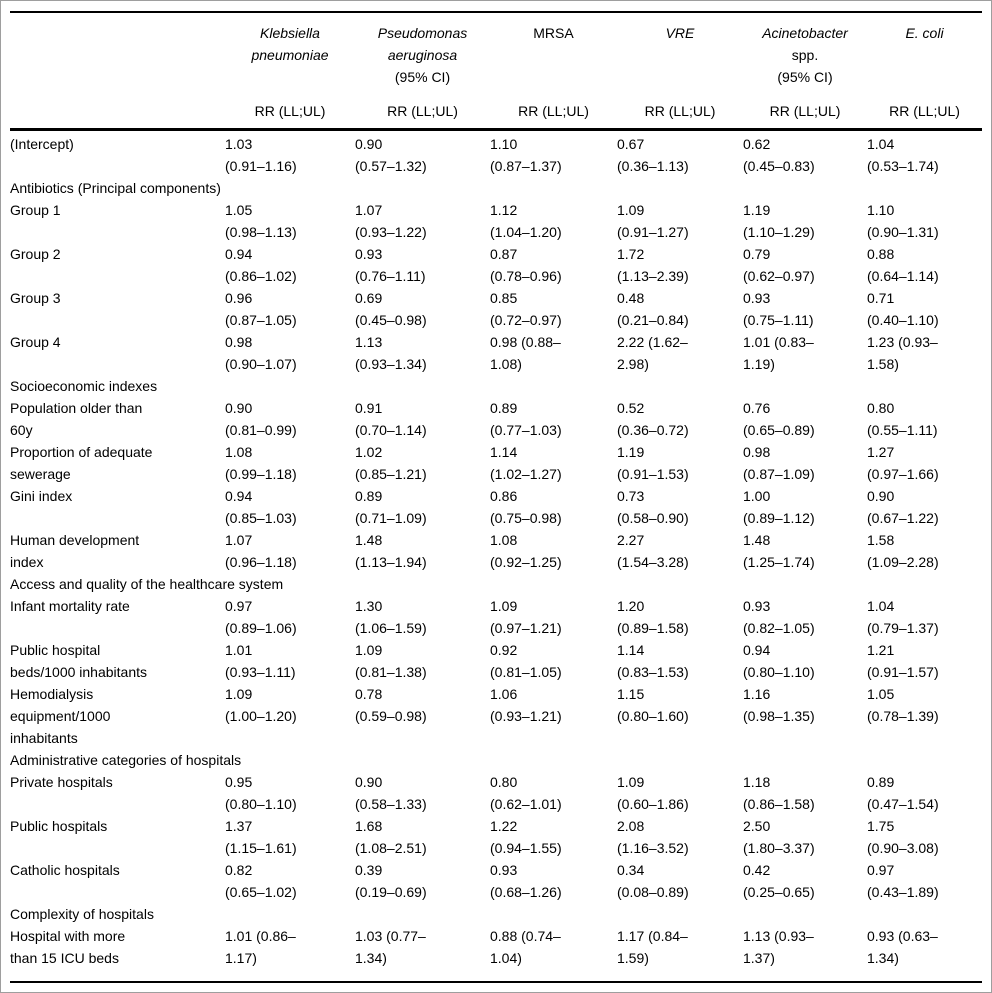 The height and width of the screenshot is (993, 992). I want to click on data-cell: 0.95 (0.80–1.10), so click(261, 793).